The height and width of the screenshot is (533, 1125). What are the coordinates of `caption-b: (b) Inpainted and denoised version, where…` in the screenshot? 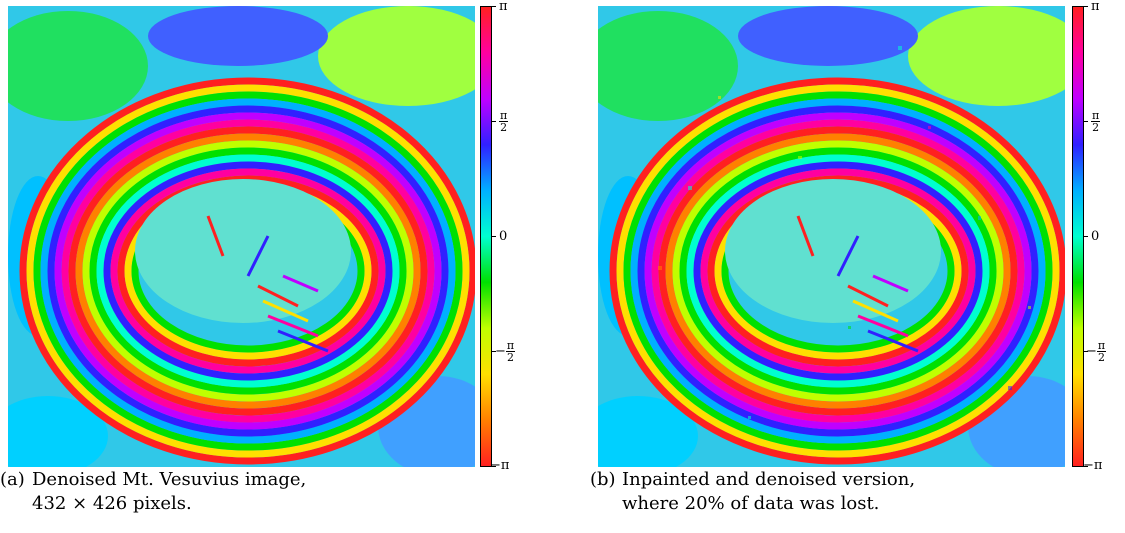 It's located at (753, 491).